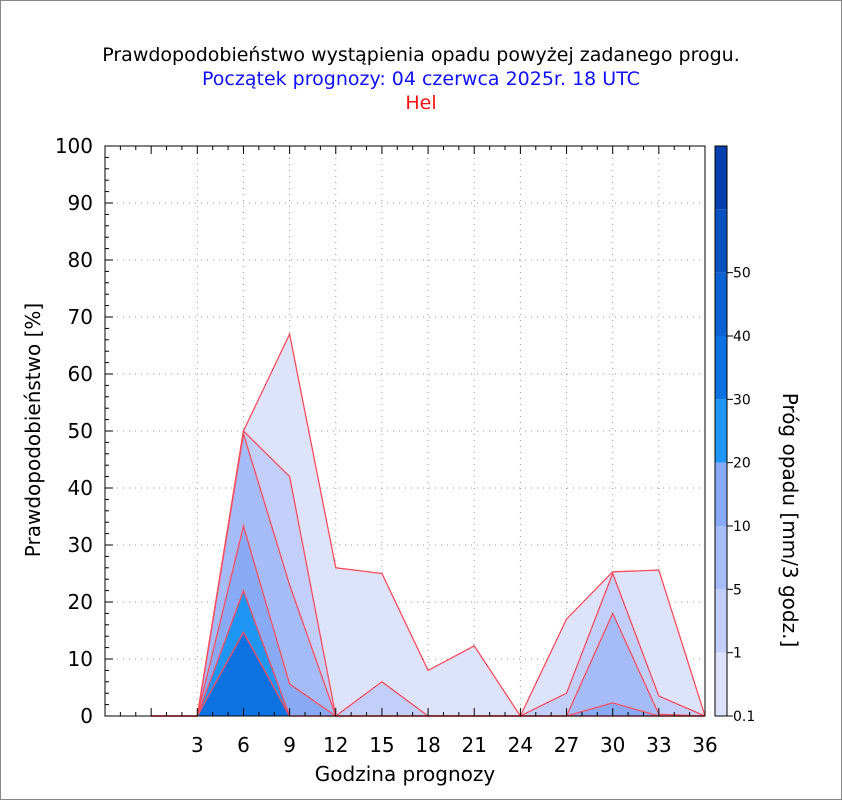 Image resolution: width=842 pixels, height=800 pixels. I want to click on colorbar-tick-label: 10, so click(742, 527).